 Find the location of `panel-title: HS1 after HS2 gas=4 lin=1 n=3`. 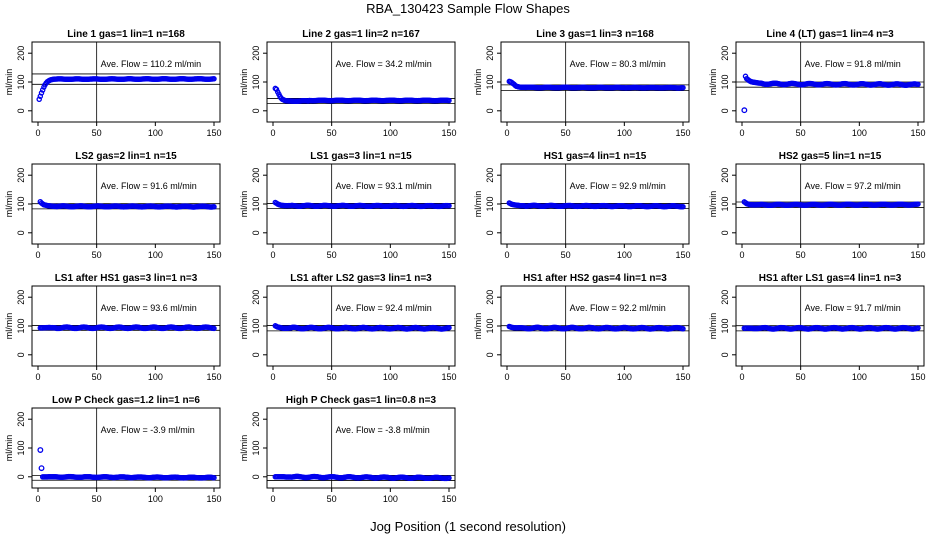

panel-title: HS1 after HS2 gas=4 lin=1 n=3 is located at coordinates (595, 278).